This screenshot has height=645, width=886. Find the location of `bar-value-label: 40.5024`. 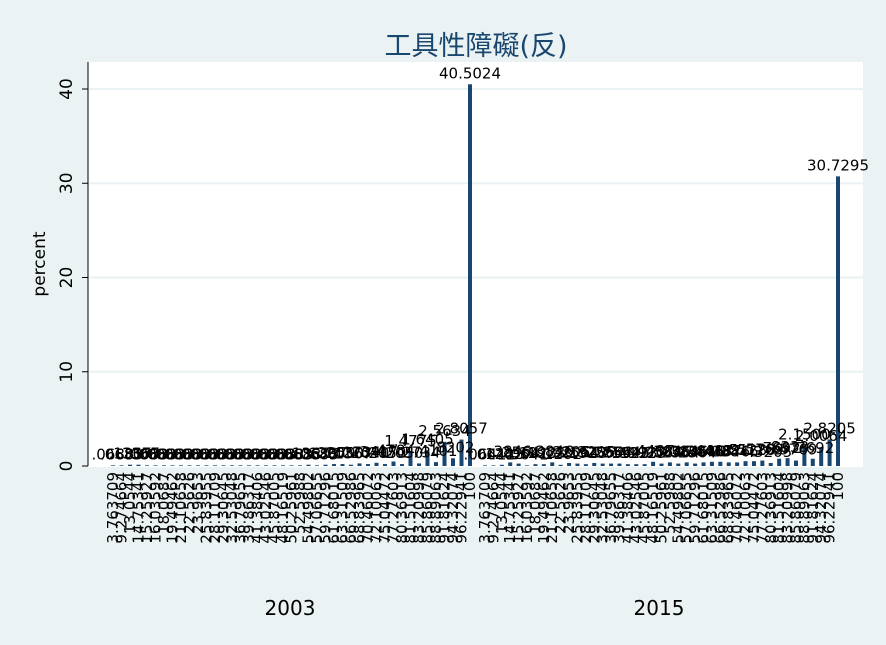

bar-value-label: 40.5024 is located at coordinates (470, 73).